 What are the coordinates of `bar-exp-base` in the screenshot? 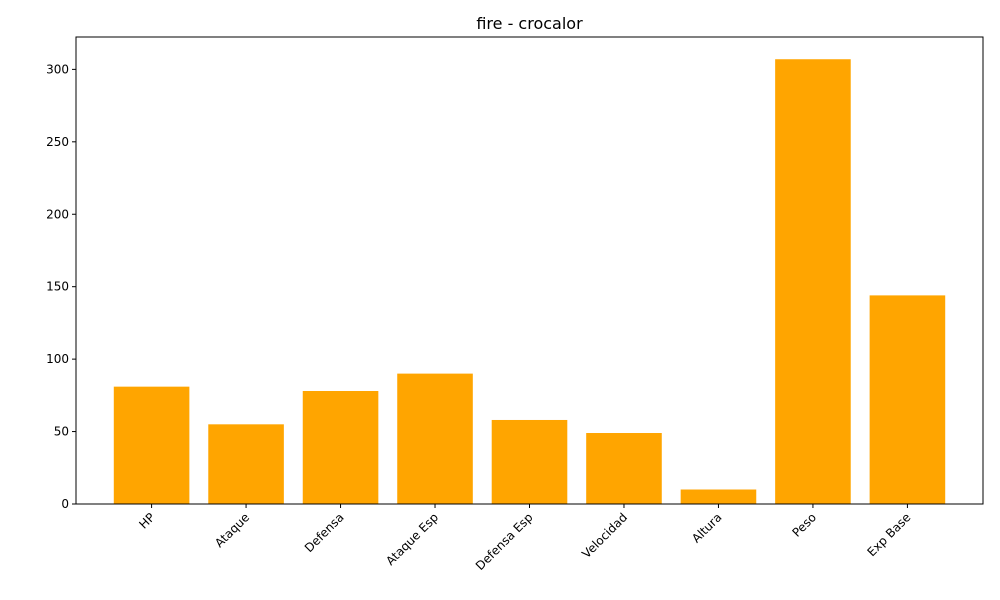 It's located at (907, 399).